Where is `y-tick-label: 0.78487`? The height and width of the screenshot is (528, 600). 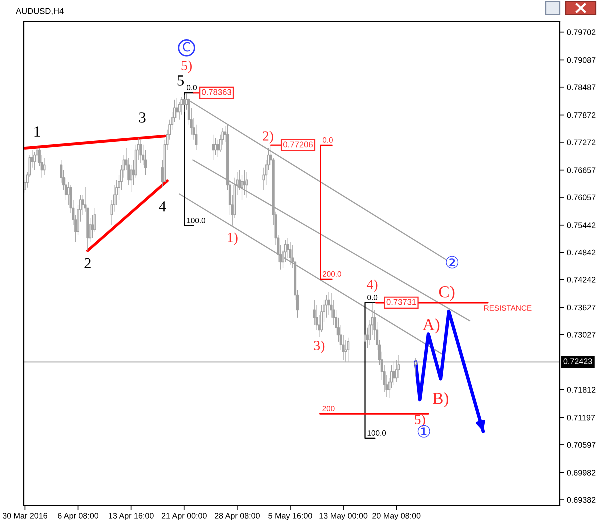
y-tick-label: 0.78487 is located at coordinates (581, 87).